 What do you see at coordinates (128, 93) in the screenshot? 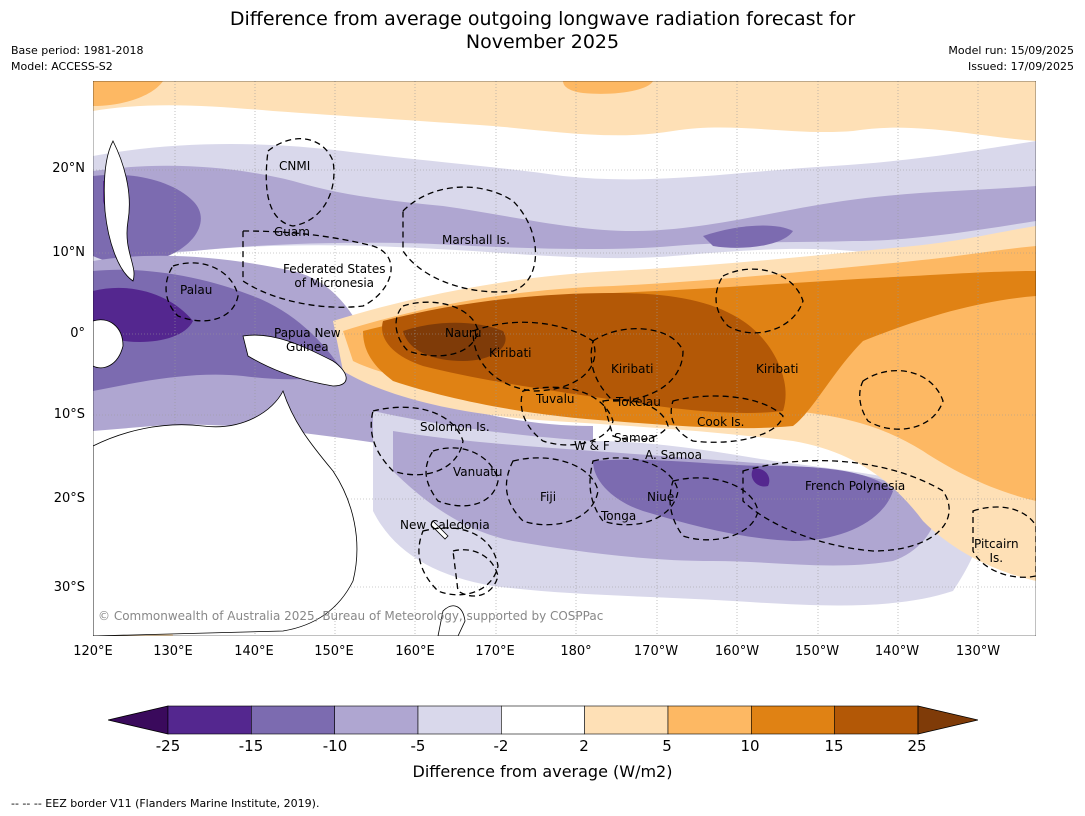
I see `positive-anomaly-north-core` at bounding box center [128, 93].